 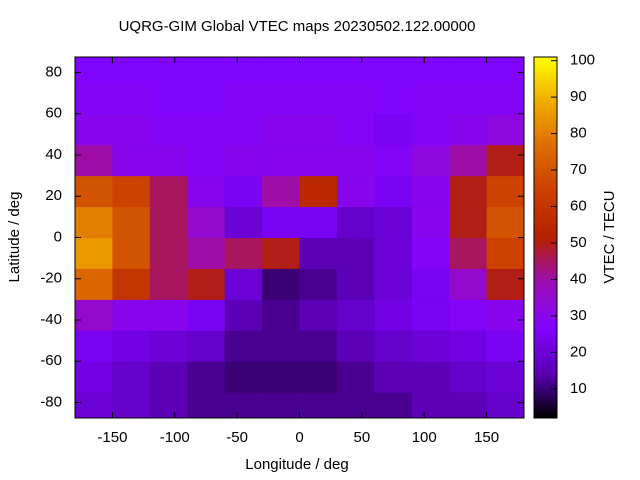 What do you see at coordinates (58, 236) in the screenshot?
I see `y-tick-label: 0` at bounding box center [58, 236].